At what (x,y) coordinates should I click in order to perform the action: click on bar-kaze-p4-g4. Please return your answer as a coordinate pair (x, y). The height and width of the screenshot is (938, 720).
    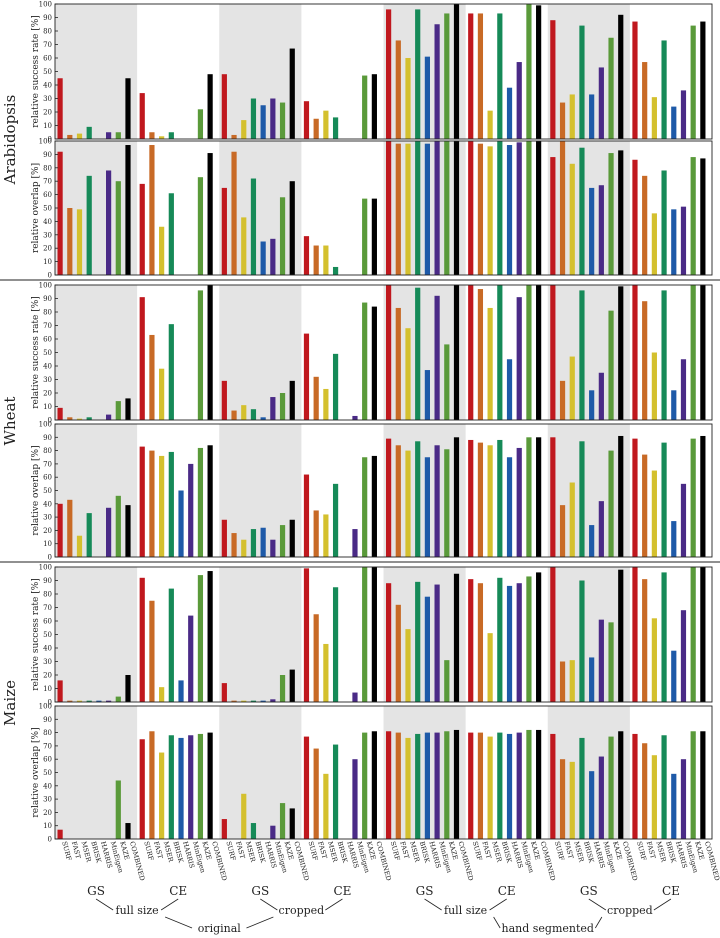
    Looking at the image, I should click on (447, 681).